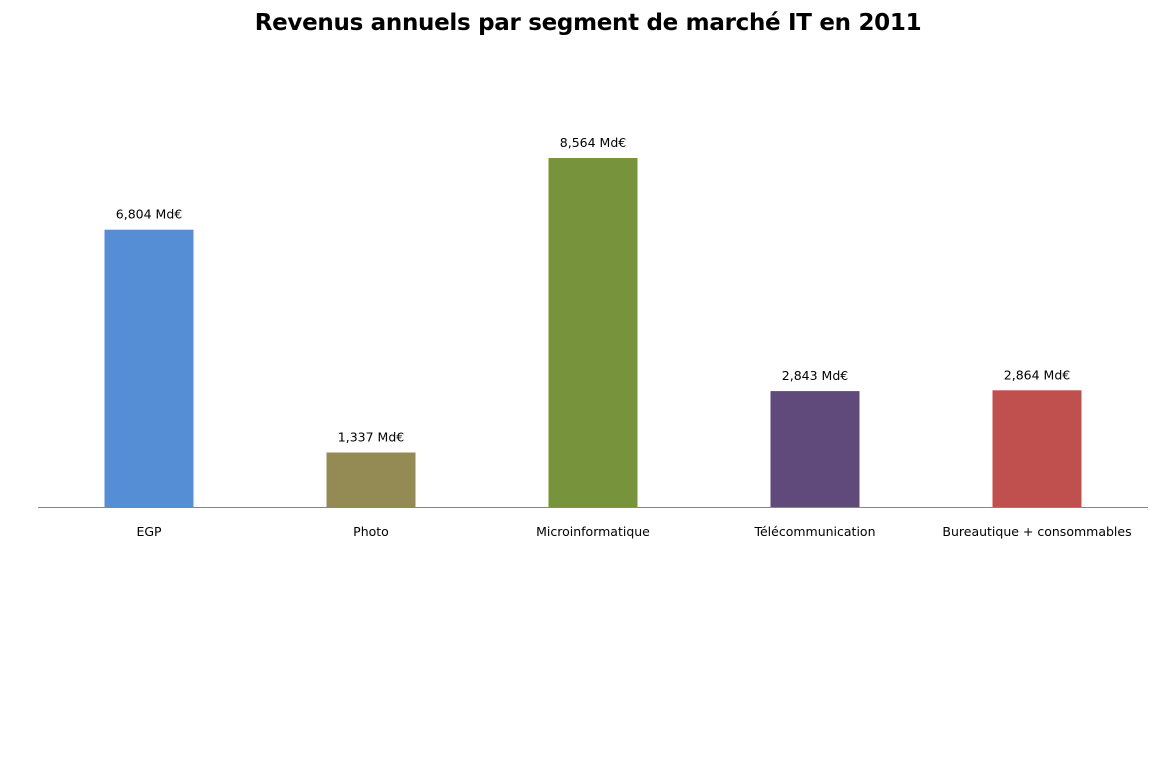 The width and height of the screenshot is (1176, 766). Describe the element at coordinates (149, 368) in the screenshot. I see `bar-egp` at that location.